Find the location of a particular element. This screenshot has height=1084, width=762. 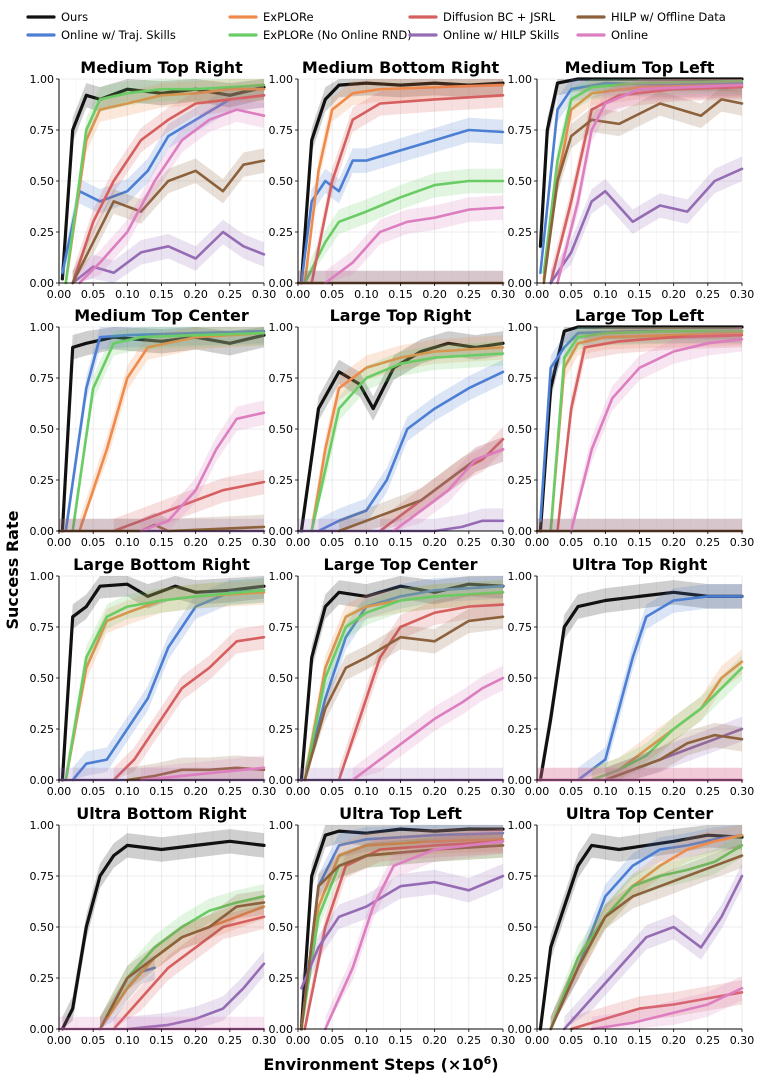

panel-title: Ultra Top Left is located at coordinates (400, 813).